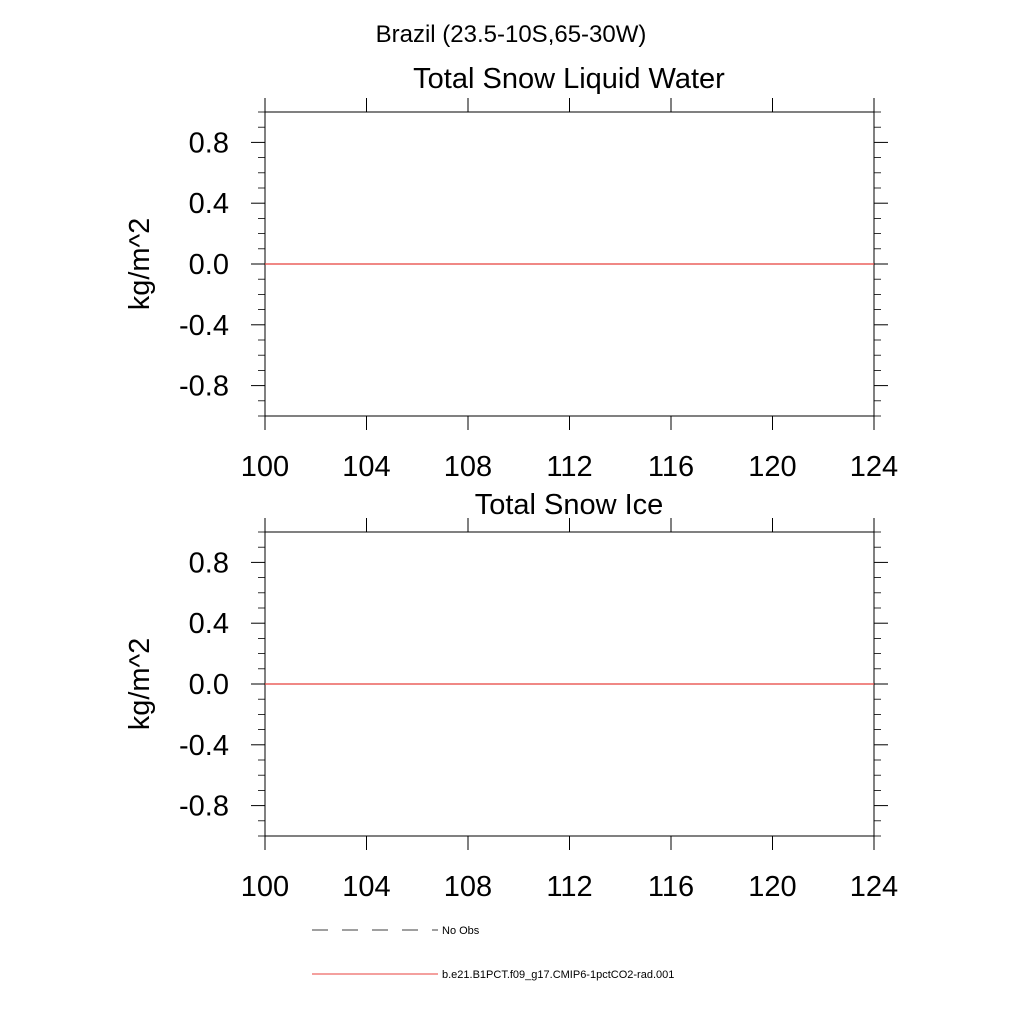  Describe the element at coordinates (461, 931) in the screenshot. I see `legend-label-obs: No Obs` at that location.